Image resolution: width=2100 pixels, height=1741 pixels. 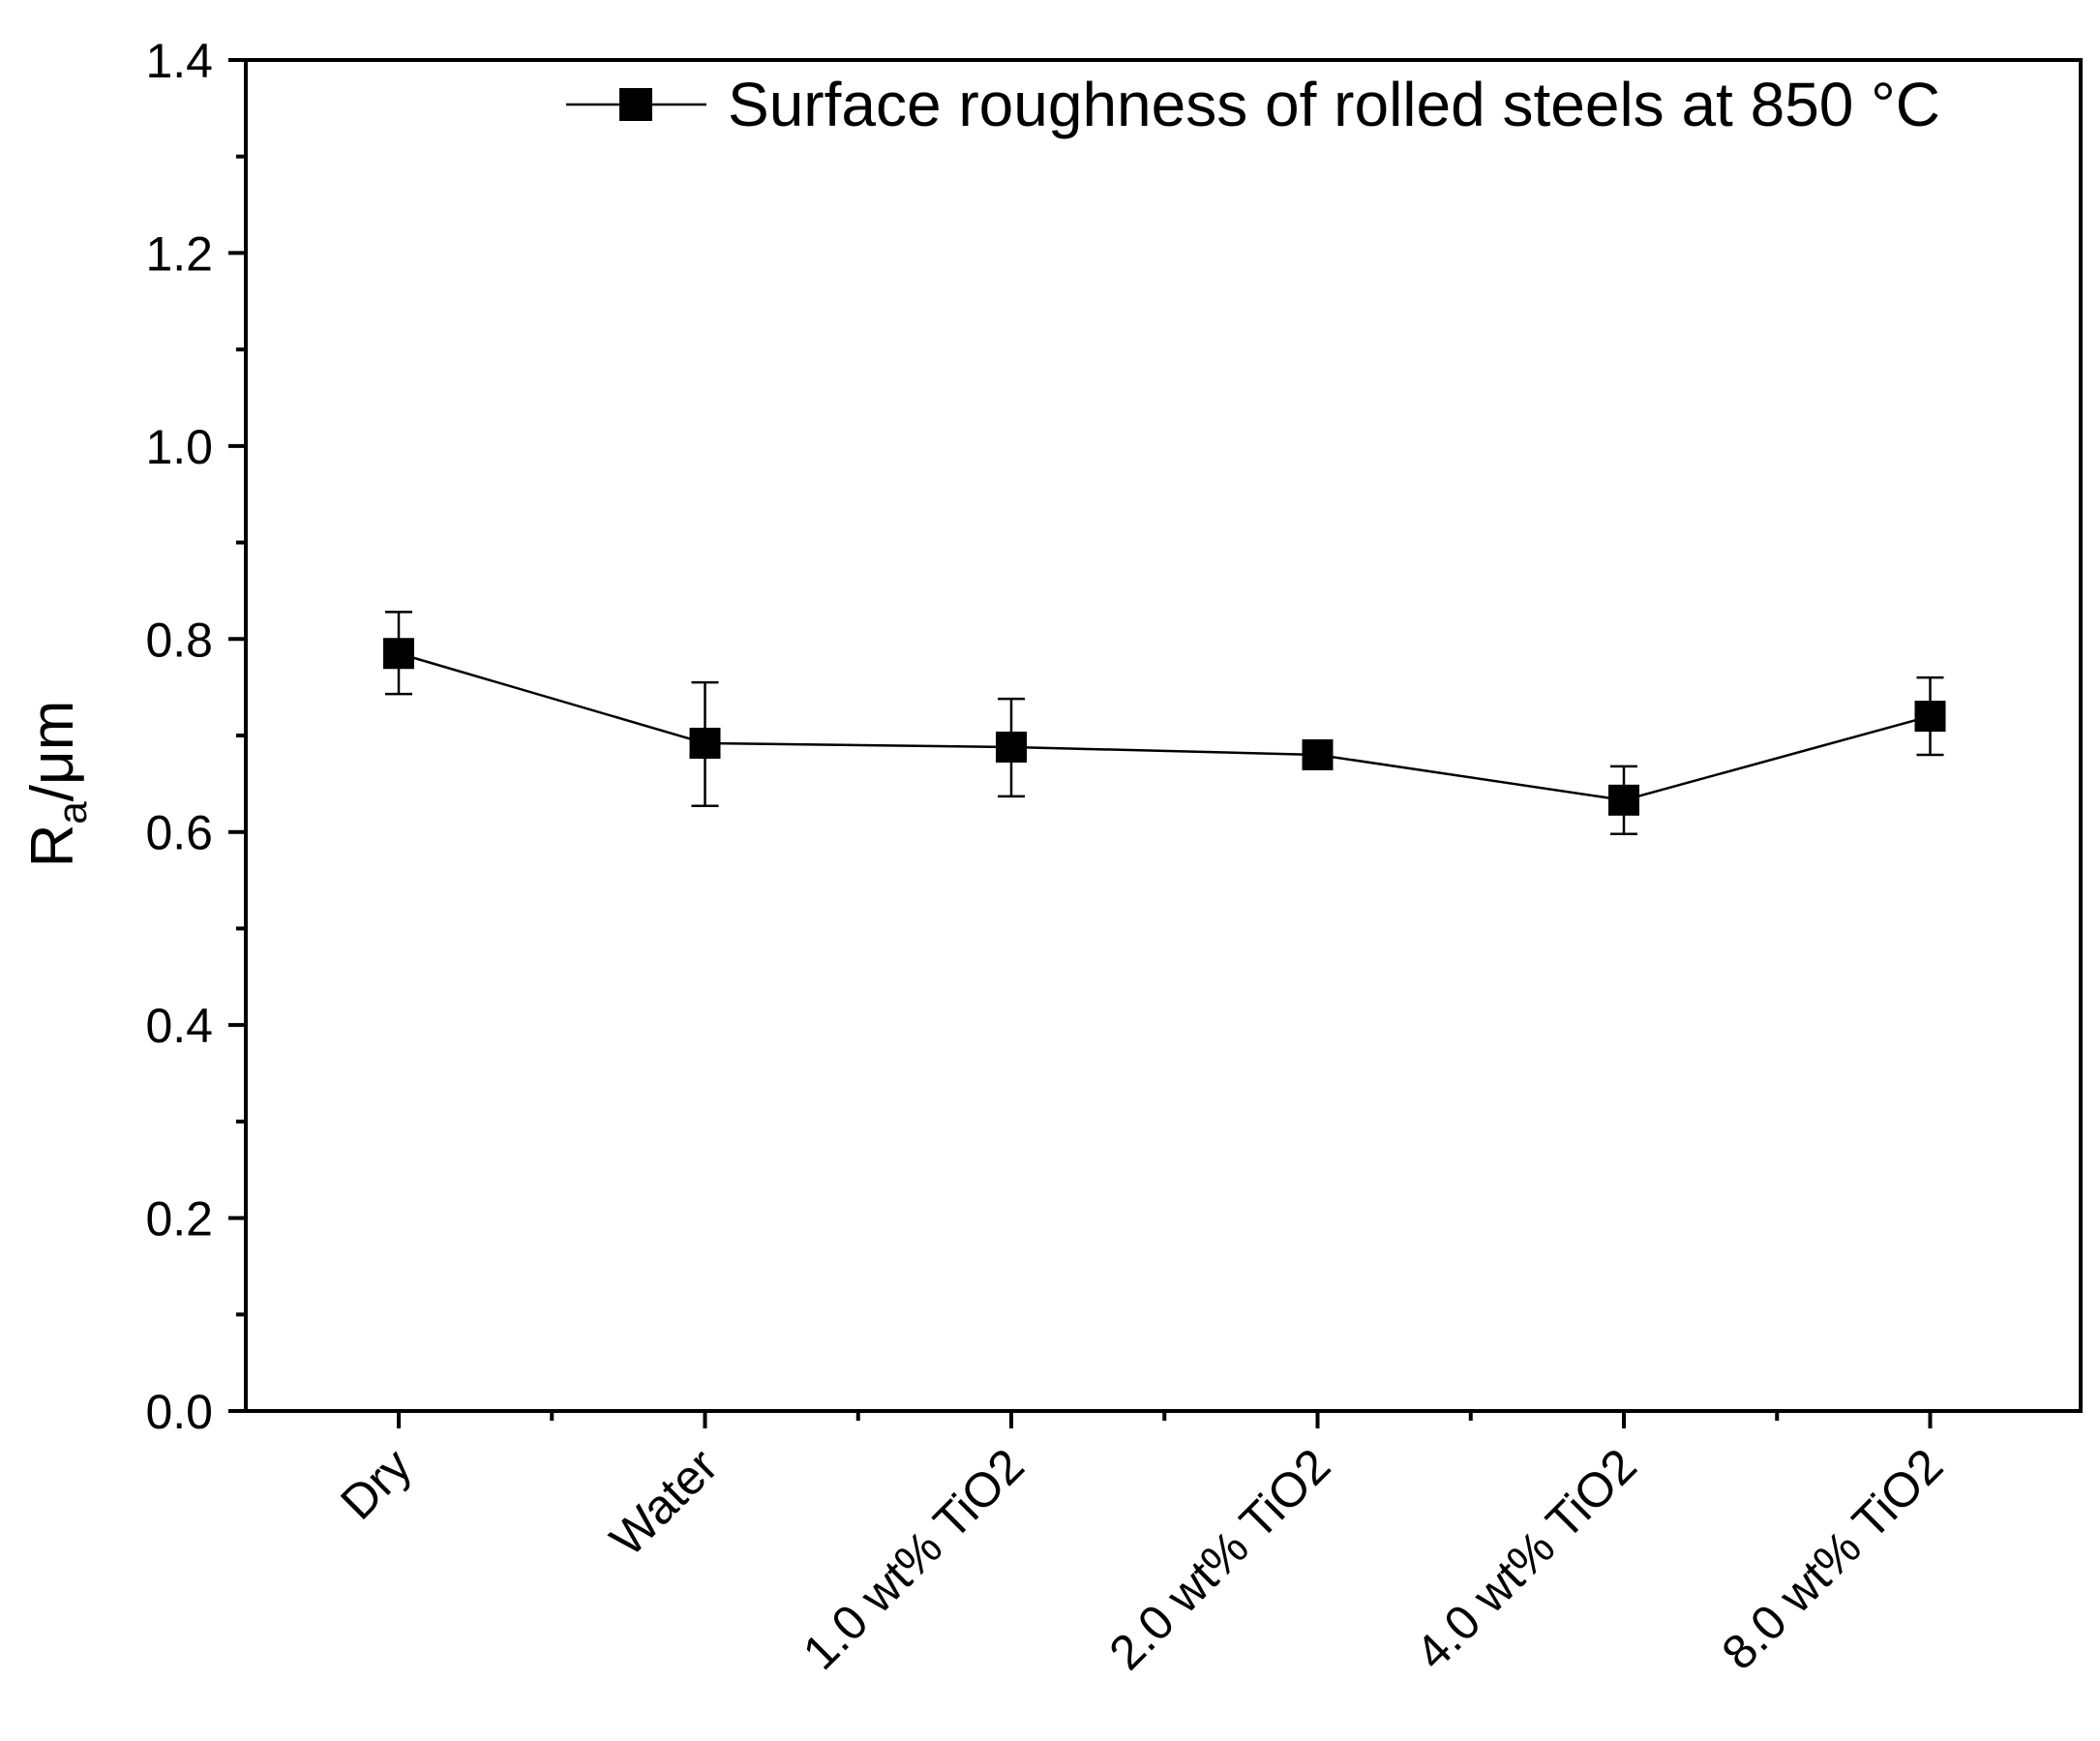 I want to click on x-tick-label: 2.0 wt% TiO2, so click(x=1219, y=1559).